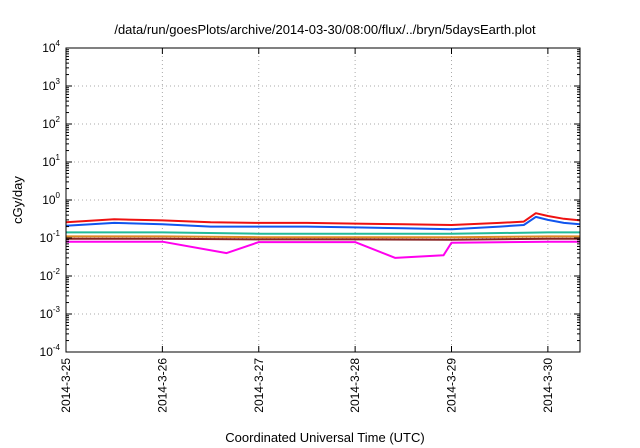 Image resolution: width=640 pixels, height=448 pixels. What do you see at coordinates (51, 123) in the screenshot?
I see `y-tick-label: 10²` at bounding box center [51, 123].